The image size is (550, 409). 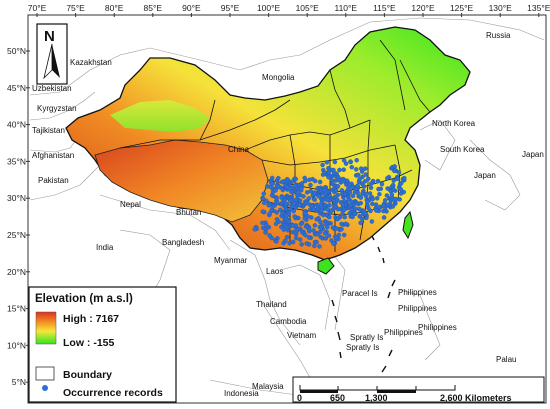 What do you see at coordinates (19, 382) in the screenshot?
I see `lat-tick-label: 5°N` at bounding box center [19, 382].